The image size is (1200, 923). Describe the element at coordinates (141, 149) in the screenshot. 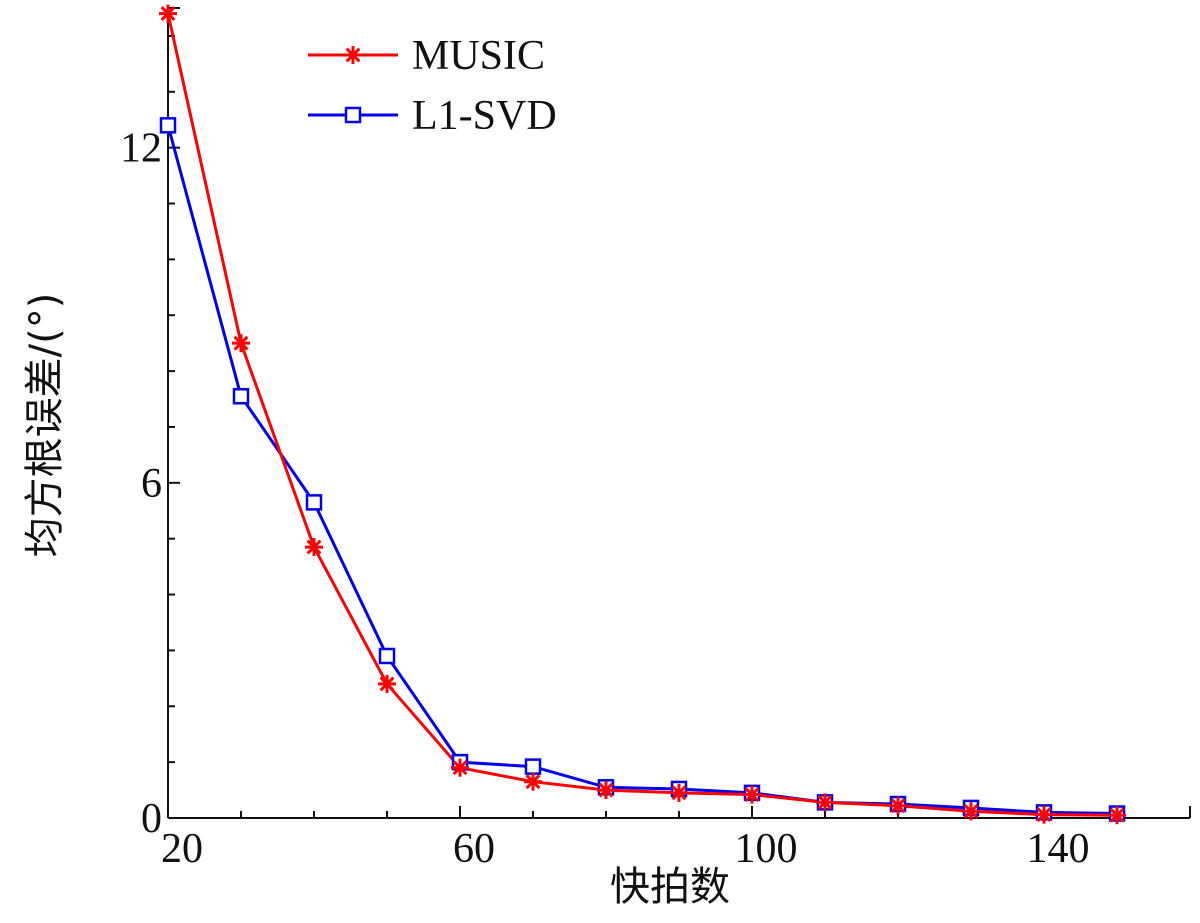

I see `y-tick-label: 12` at that location.